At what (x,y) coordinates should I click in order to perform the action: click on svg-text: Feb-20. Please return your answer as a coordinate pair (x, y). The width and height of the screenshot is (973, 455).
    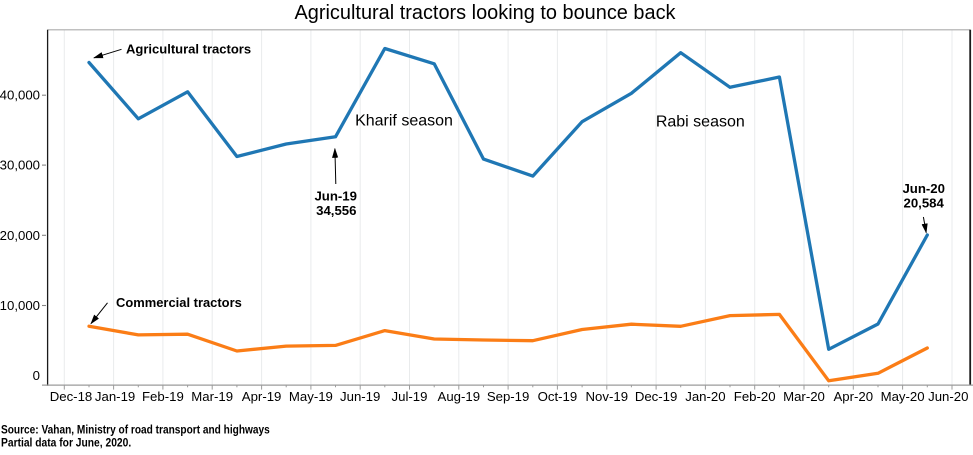
    Looking at the image, I should click on (755, 396).